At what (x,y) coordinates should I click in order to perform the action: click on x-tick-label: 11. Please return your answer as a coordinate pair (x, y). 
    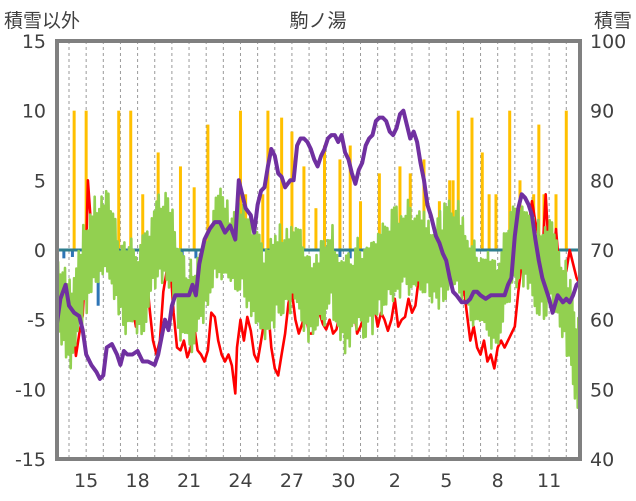
    Looking at the image, I should click on (549, 481).